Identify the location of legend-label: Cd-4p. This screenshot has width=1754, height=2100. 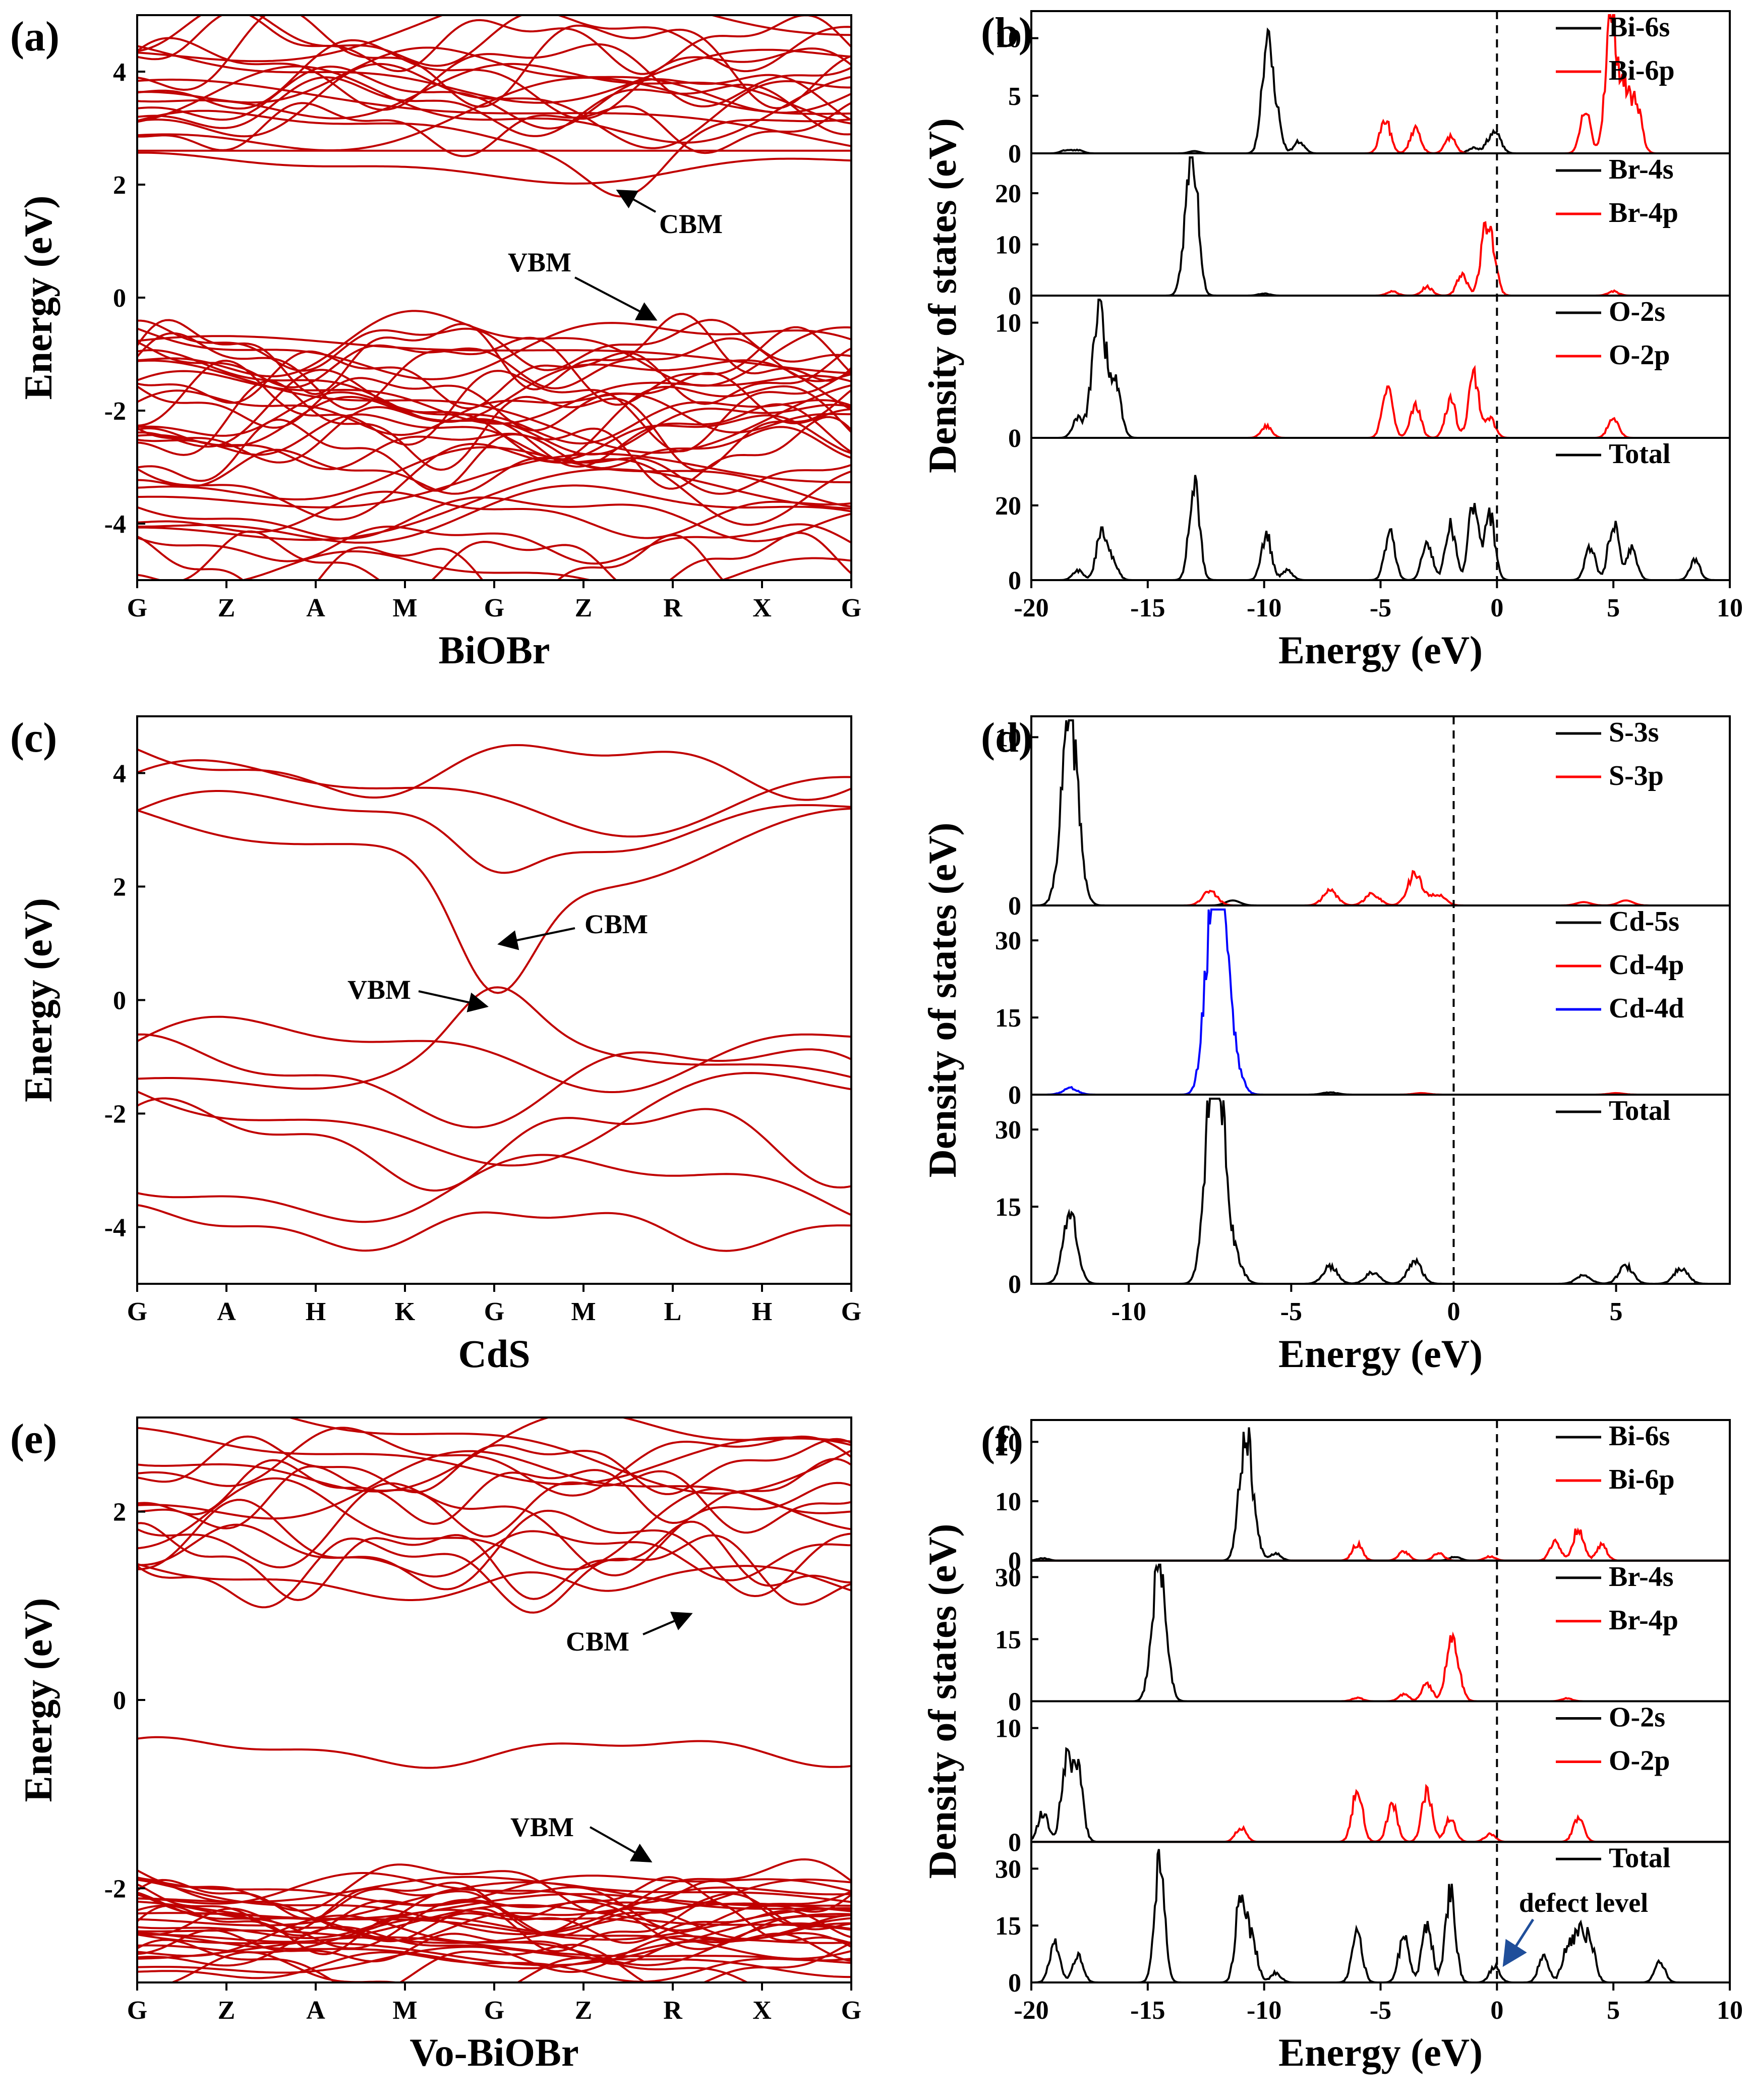
(1646, 965).